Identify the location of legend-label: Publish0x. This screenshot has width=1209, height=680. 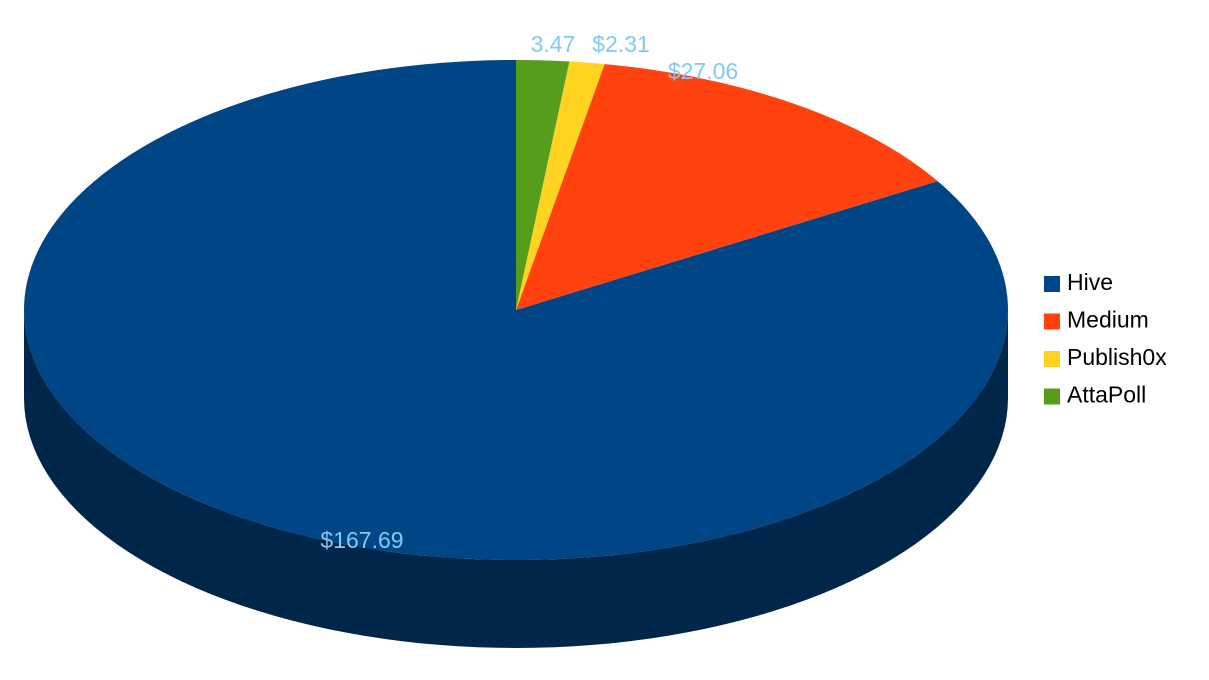
(1117, 357).